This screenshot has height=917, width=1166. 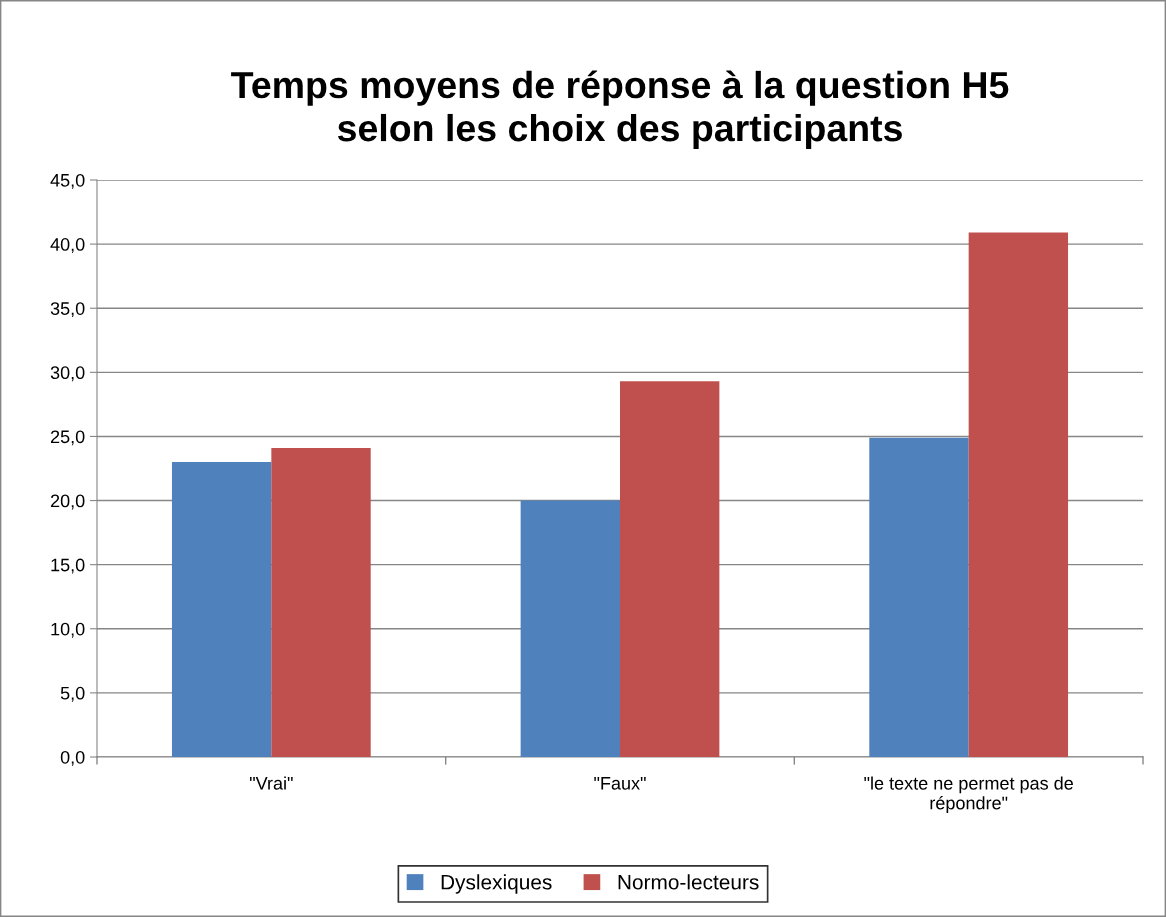 I want to click on y-tick-label: 10,0, so click(x=68, y=630).